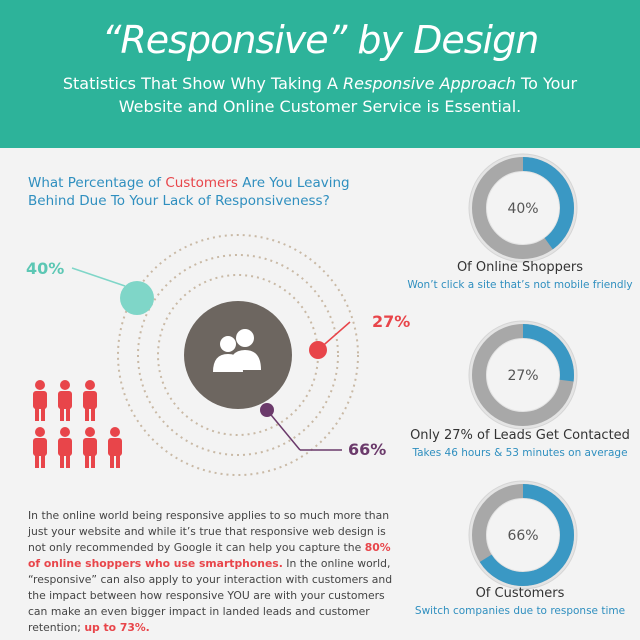  I want to click on title: “Responsive” by Design, so click(320, 40).